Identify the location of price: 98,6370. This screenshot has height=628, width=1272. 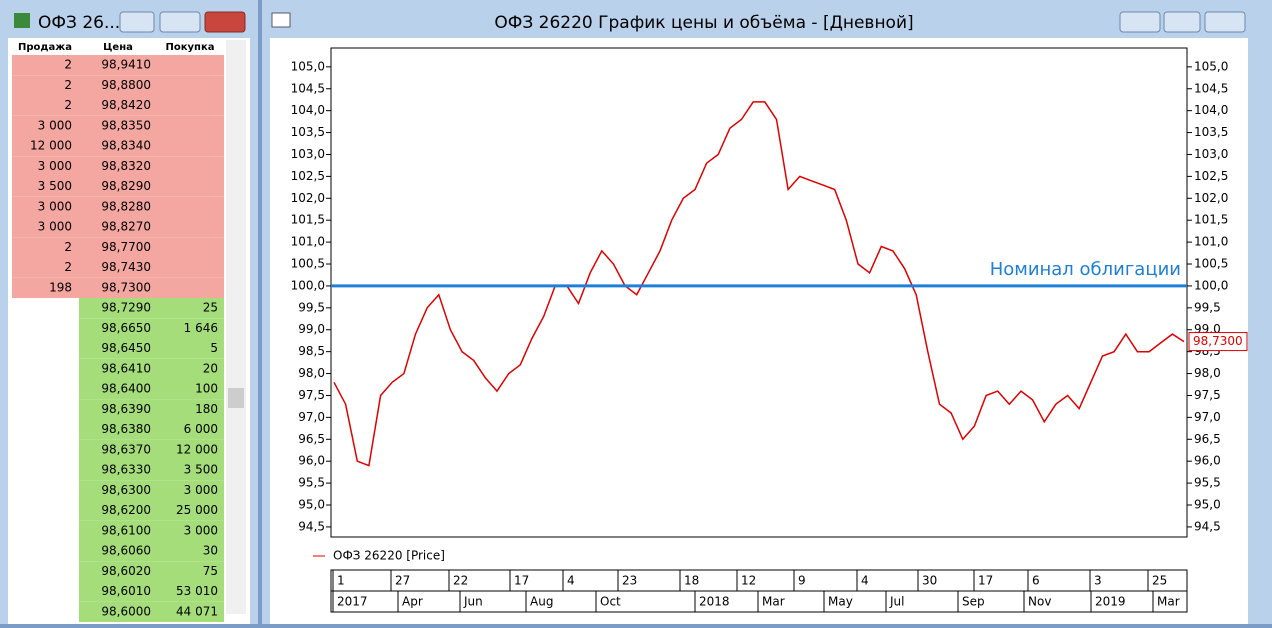
(126, 449).